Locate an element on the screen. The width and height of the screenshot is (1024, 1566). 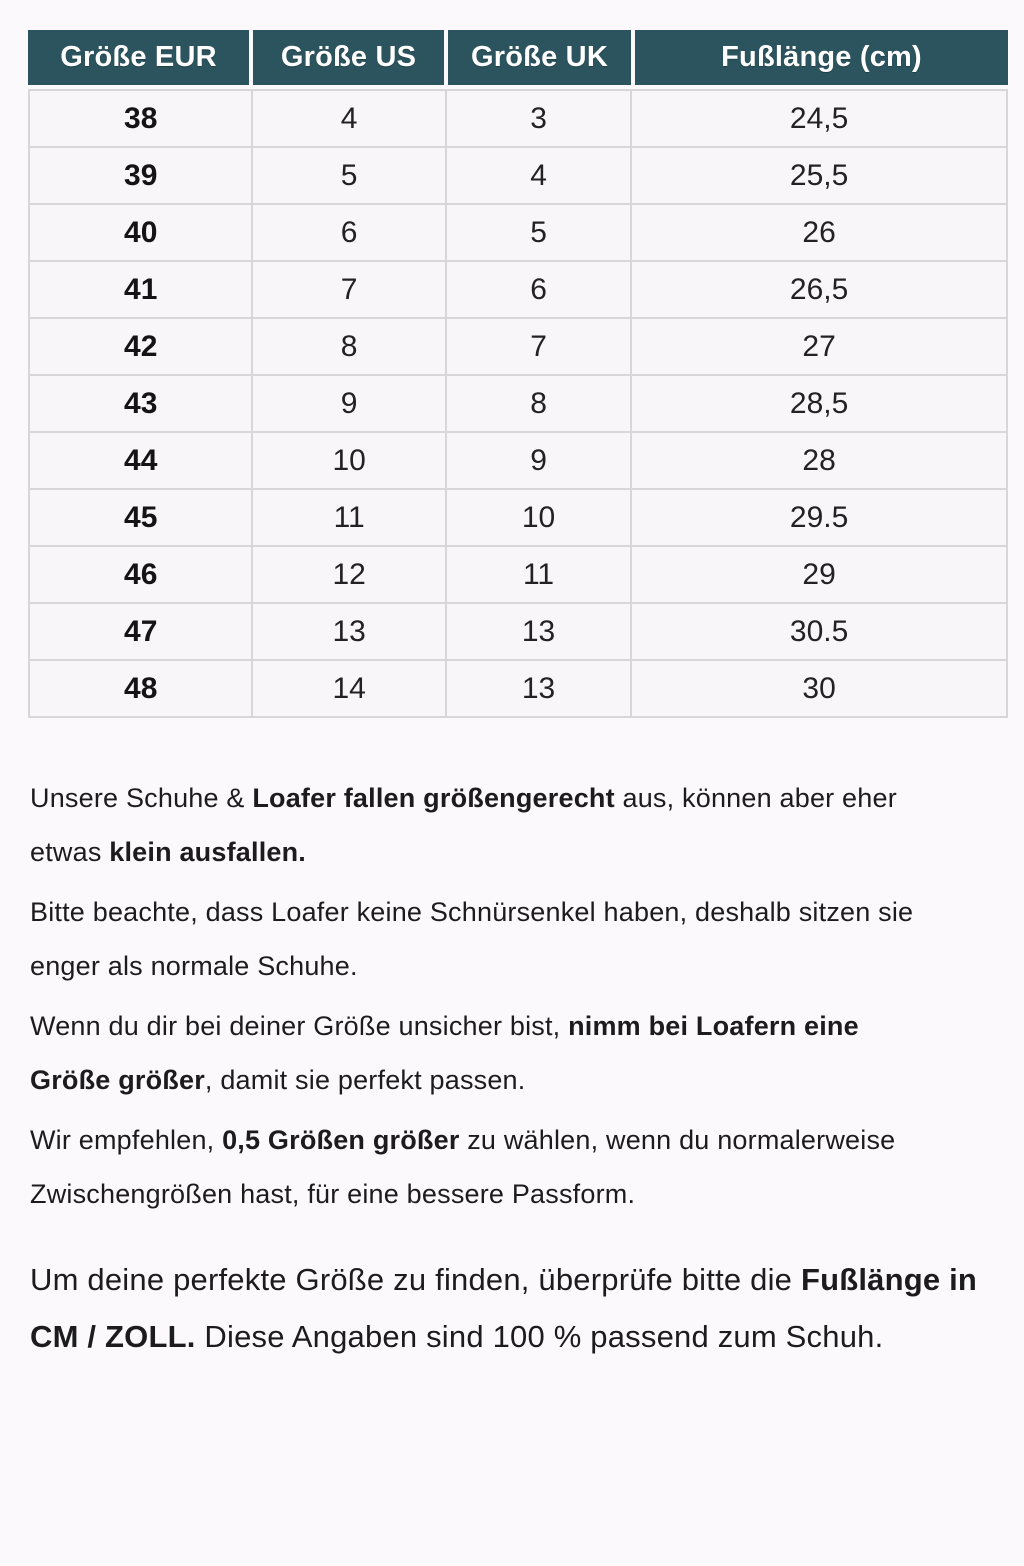
table-cell: 28,5 is located at coordinates (819, 403).